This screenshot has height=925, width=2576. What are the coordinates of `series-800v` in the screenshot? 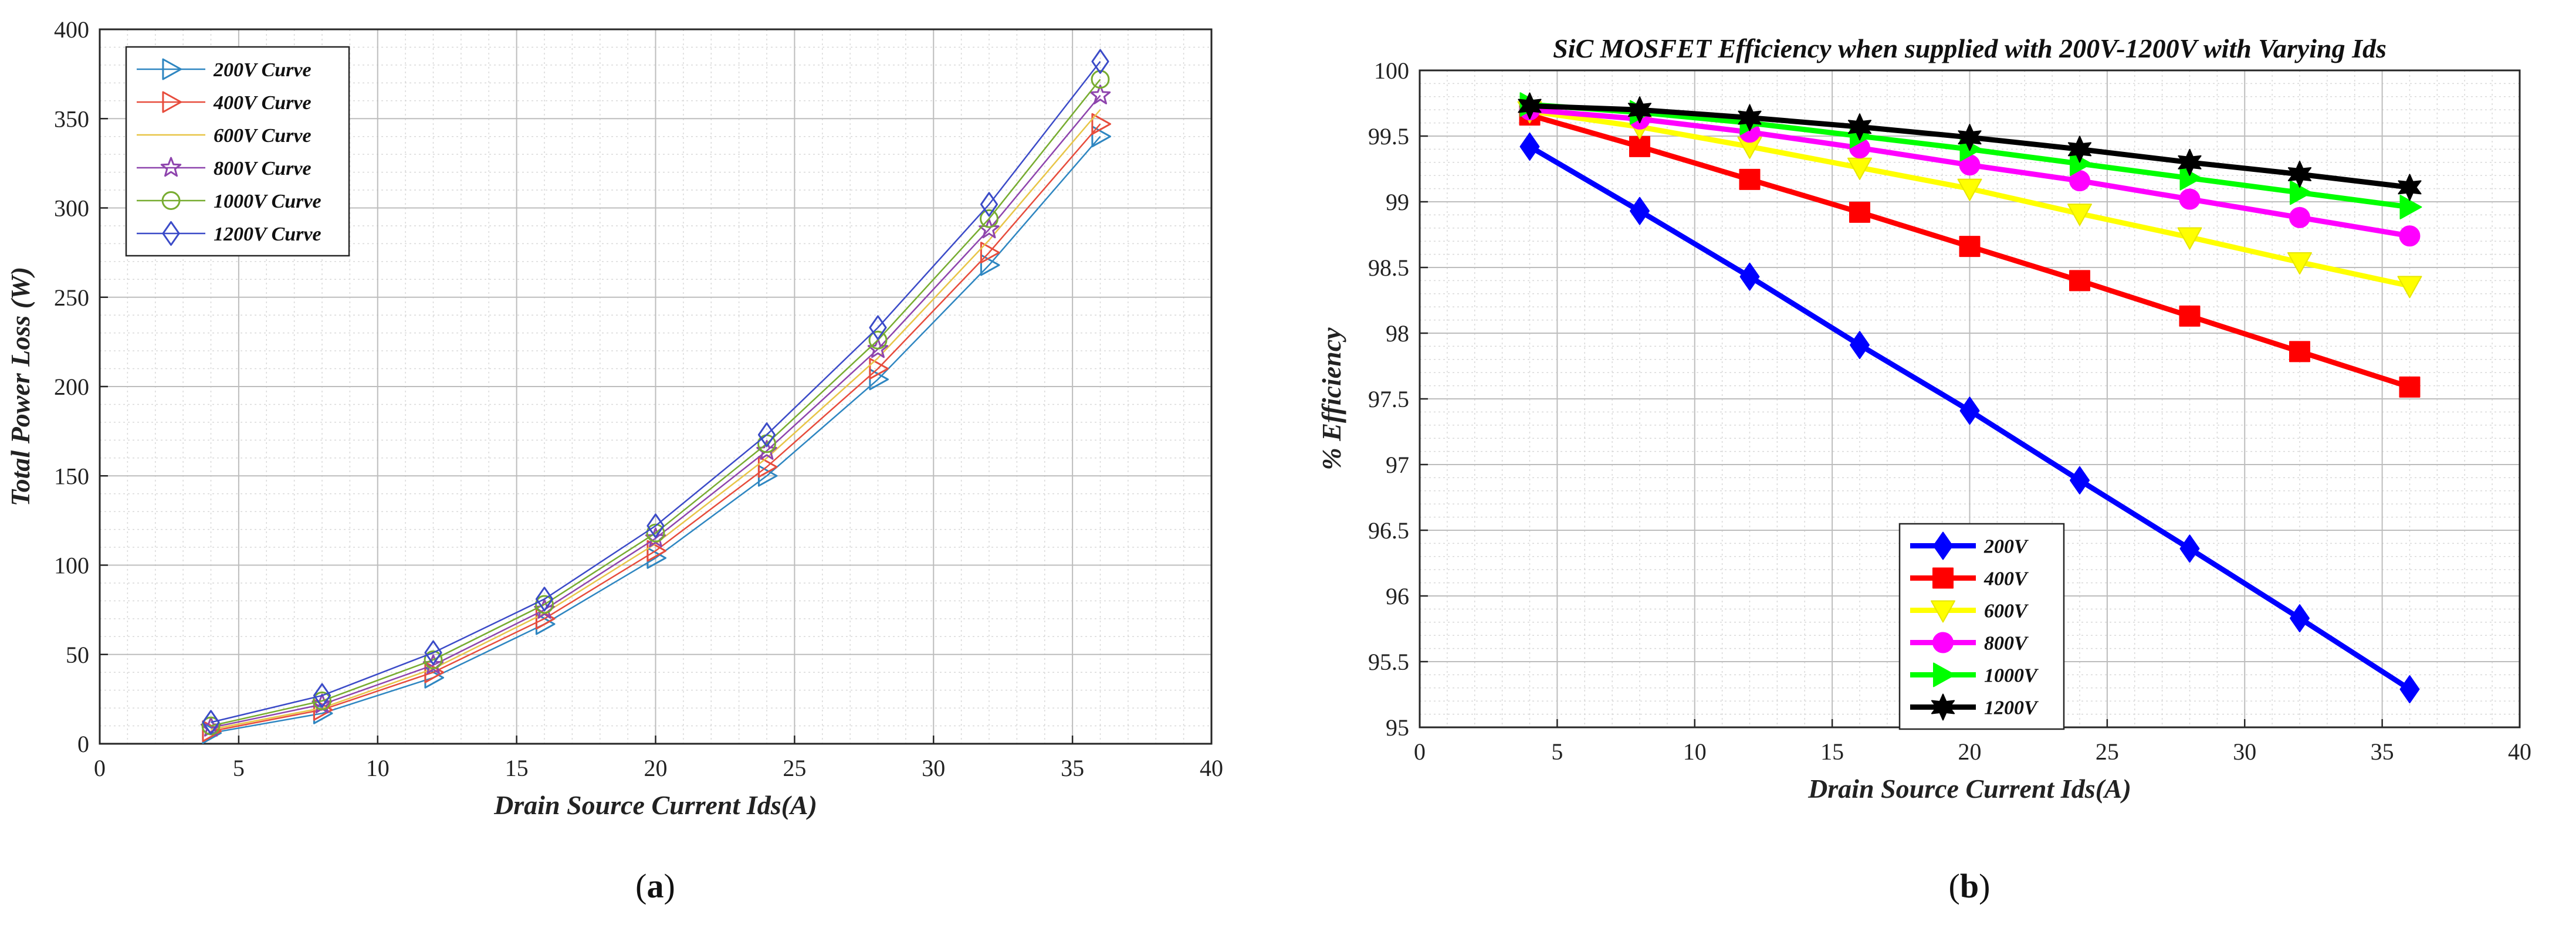 It's located at (1970, 173).